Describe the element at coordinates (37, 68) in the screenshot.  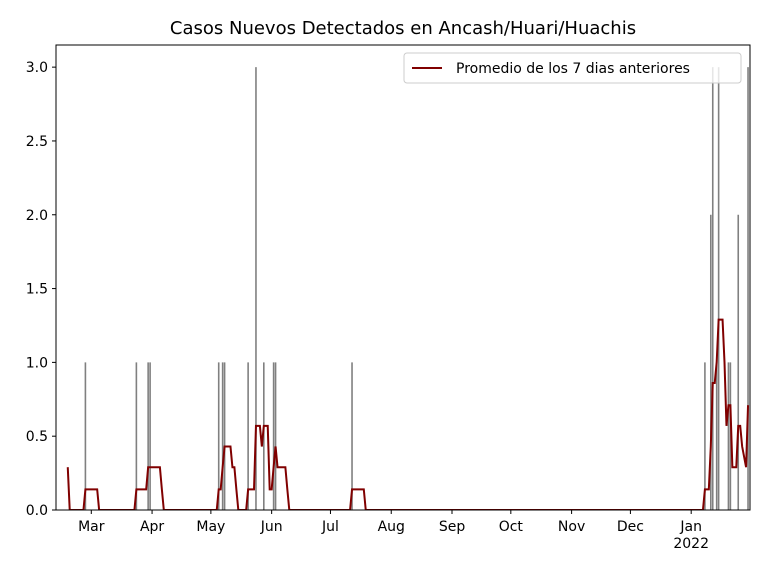
I see `y-tick-label: 3.0` at that location.